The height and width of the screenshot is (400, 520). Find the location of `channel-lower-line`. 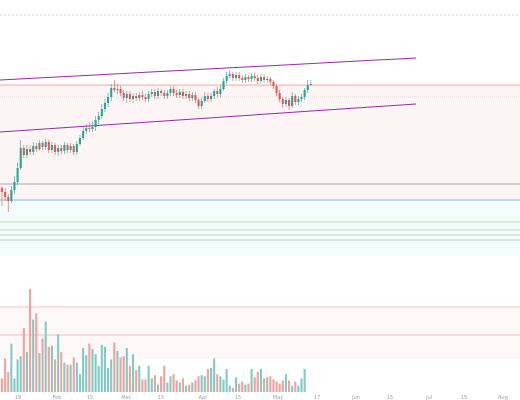

channel-lower-line is located at coordinates (208, 118).